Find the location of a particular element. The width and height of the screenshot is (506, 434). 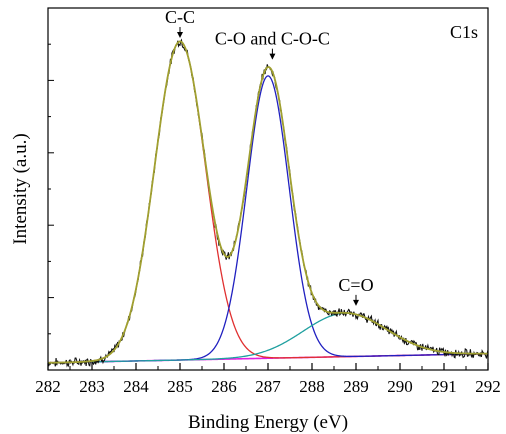

x-ticks-group: 282 283 284 285 286 287 288 289 290 291 292 is located at coordinates (268, 379).